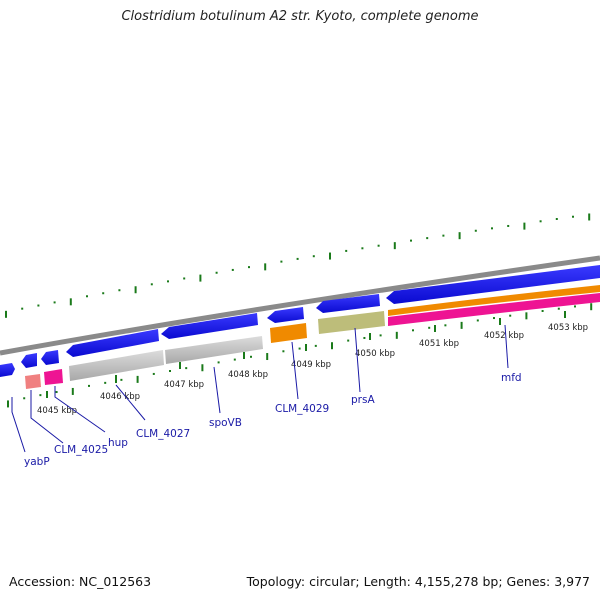  I want to click on gene-label-clm-4027: CLM_4027, so click(163, 434).